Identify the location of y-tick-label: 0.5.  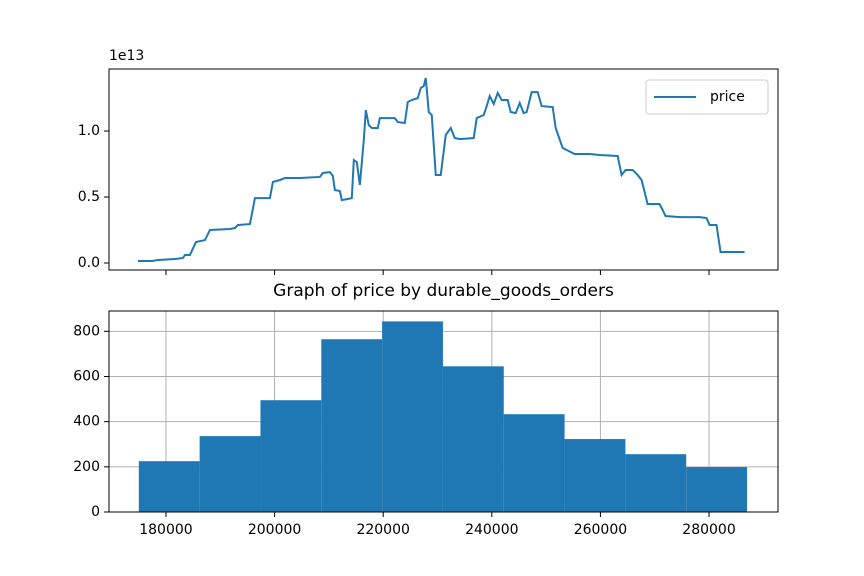
(89, 197).